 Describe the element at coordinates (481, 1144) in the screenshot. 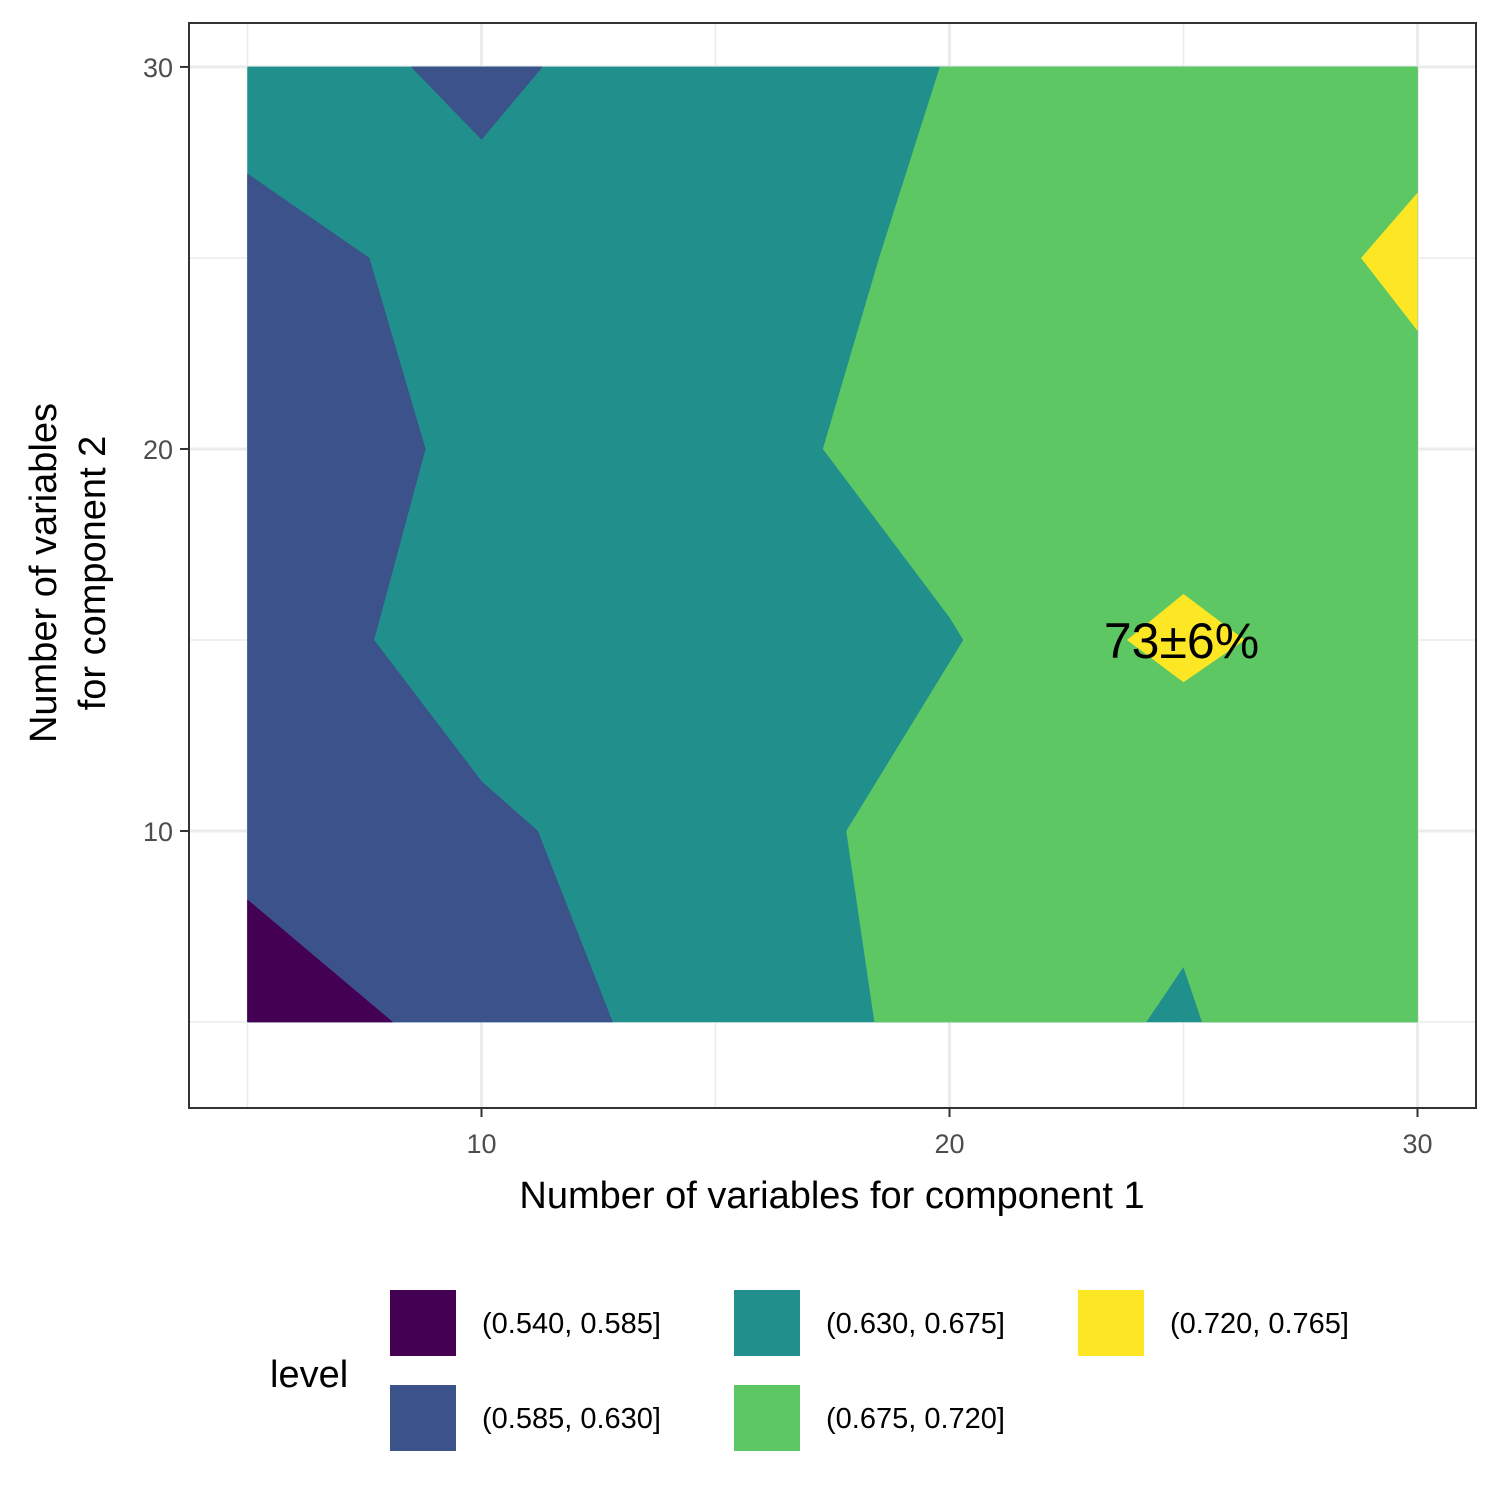

I see `x-tick-label: 10` at that location.